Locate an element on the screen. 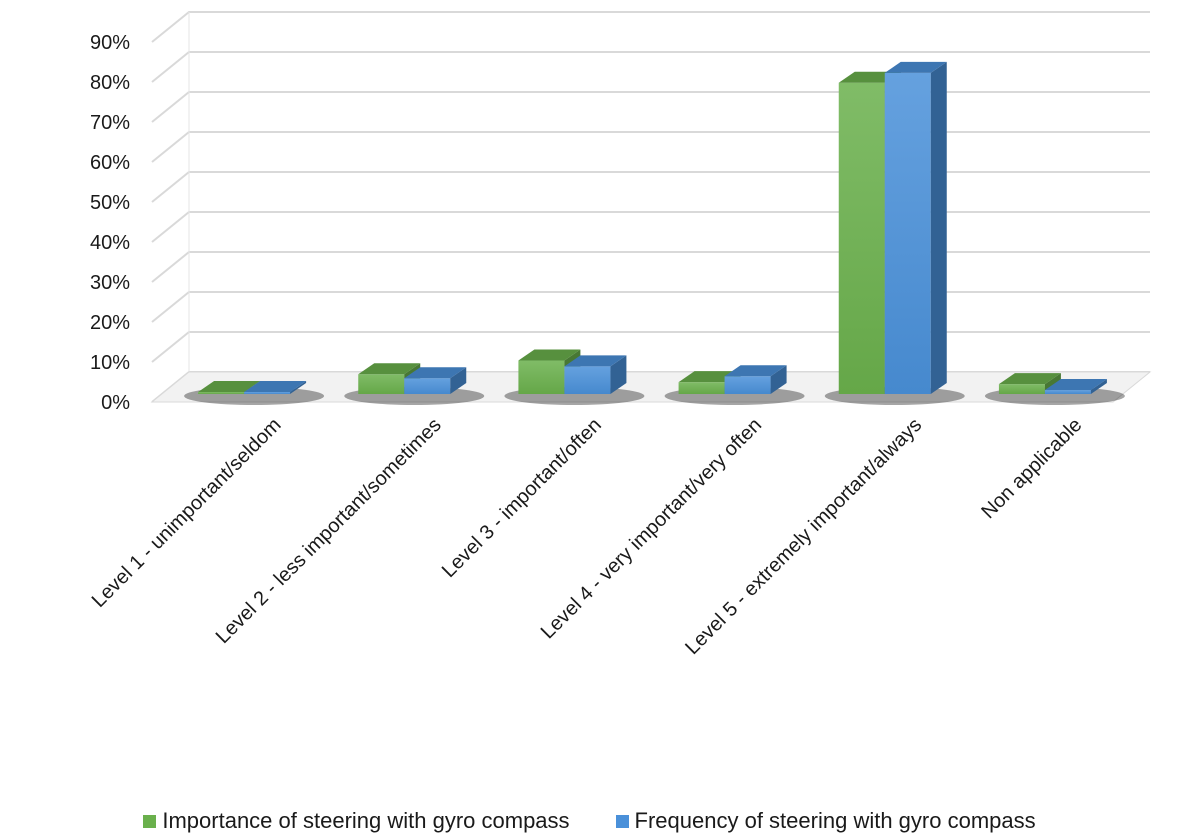 Image resolution: width=1179 pixels, height=839 pixels. x-tick-label: Level 3 - important/often is located at coordinates (522, 498).